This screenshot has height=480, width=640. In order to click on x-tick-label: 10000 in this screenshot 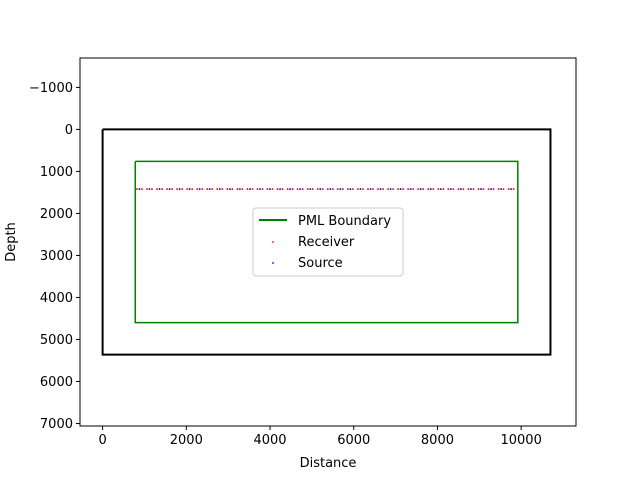, I will do `click(520, 440)`.